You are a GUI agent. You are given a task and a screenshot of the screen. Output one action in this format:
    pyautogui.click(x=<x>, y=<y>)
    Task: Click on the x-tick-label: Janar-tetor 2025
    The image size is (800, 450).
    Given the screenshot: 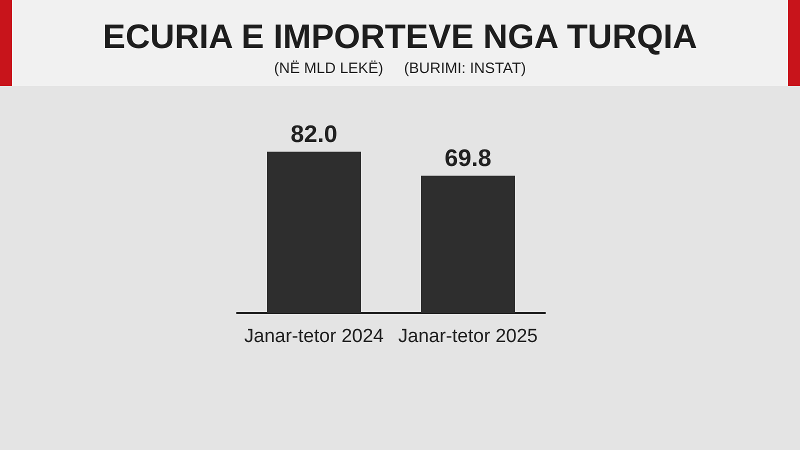 What is the action you would take?
    pyautogui.click(x=468, y=336)
    